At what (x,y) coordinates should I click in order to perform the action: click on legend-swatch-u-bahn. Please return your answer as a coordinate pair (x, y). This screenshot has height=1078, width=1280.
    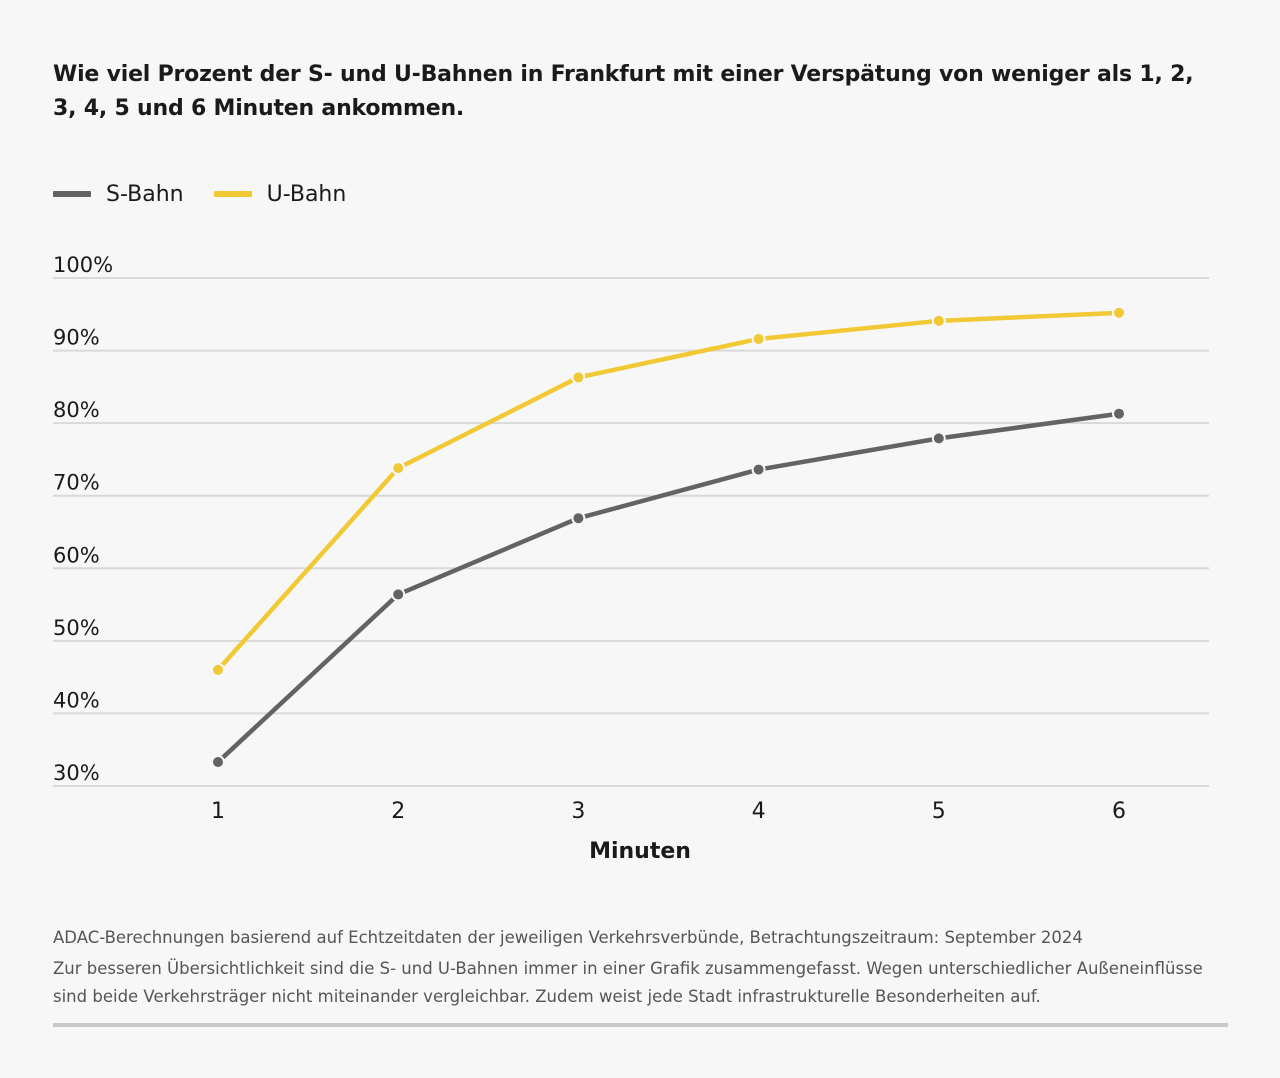
    Looking at the image, I should click on (232, 194).